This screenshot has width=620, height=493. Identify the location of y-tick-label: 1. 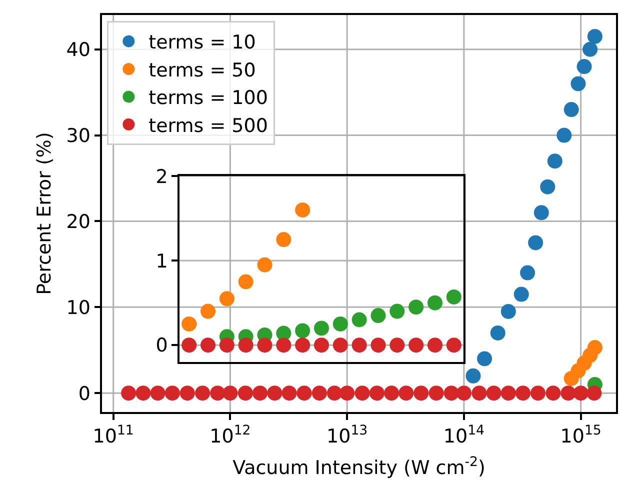
(162, 261).